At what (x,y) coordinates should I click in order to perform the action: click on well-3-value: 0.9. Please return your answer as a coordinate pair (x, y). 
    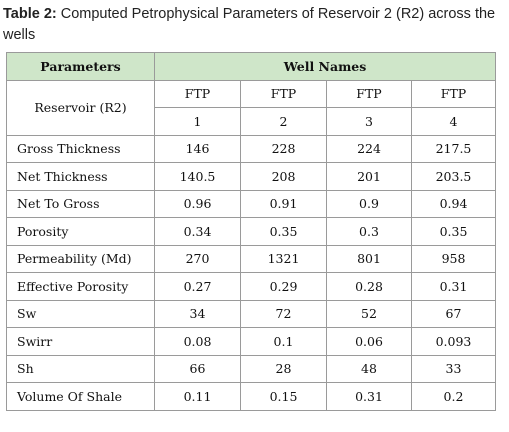
    Looking at the image, I should click on (369, 203).